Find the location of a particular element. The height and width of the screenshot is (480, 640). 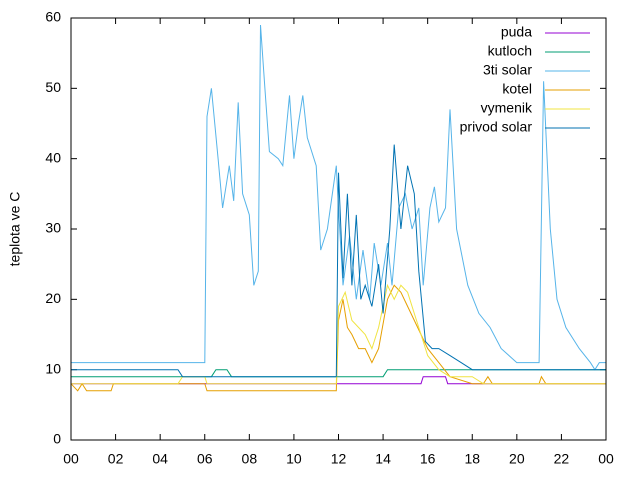

x-tick-label: 18 is located at coordinates (472, 459).